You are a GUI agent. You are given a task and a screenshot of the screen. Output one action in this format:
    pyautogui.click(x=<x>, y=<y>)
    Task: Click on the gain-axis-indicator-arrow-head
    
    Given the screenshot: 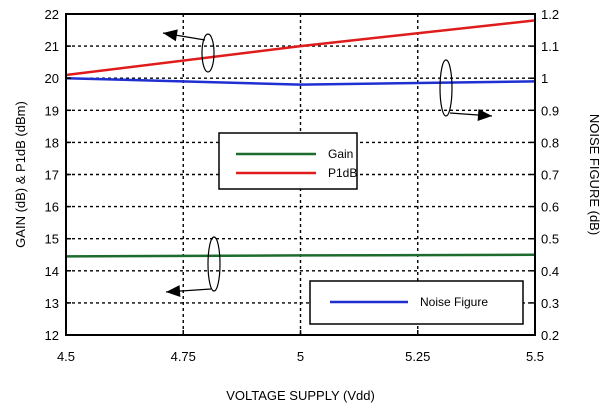 What is the action you would take?
    pyautogui.click(x=173, y=291)
    